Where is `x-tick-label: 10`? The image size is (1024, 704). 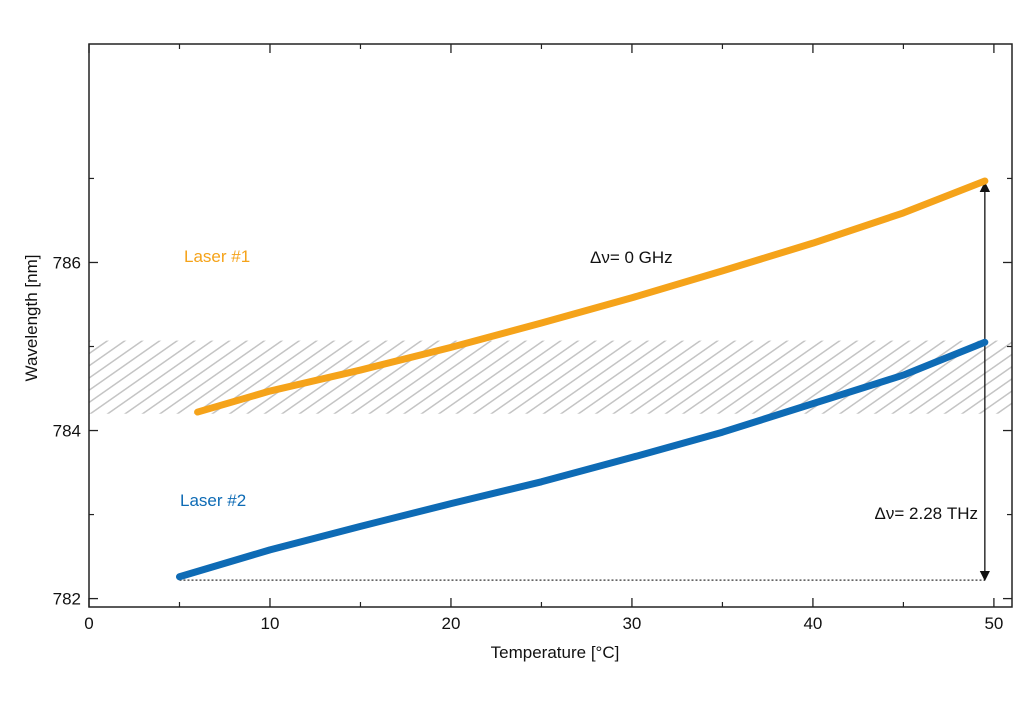 x-tick-label: 10 is located at coordinates (270, 623).